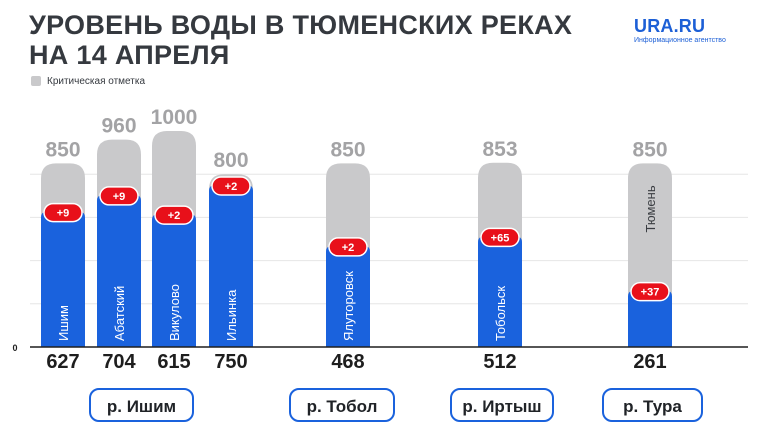 Image resolution: width=760 pixels, height=440 pixels. I want to click on chart-title-line-2: НА 14 АПРЕЛЯ, so click(129, 55).